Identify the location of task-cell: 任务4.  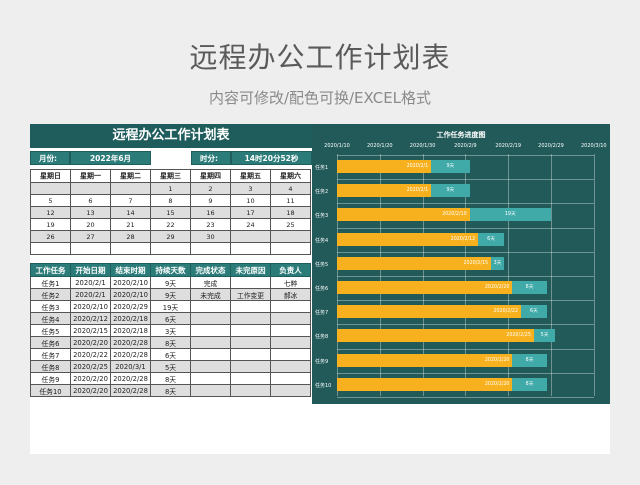
(50, 318).